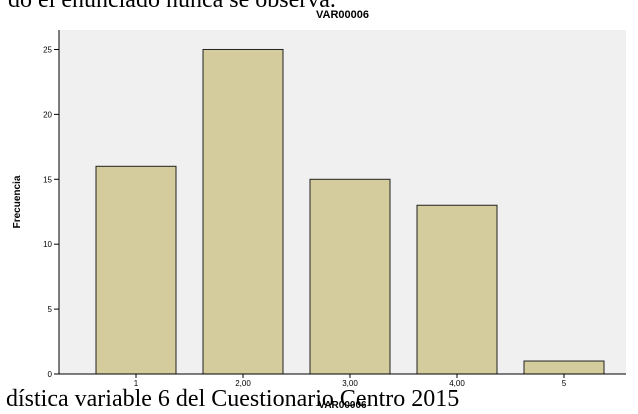  What do you see at coordinates (342, 15) in the screenshot?
I see `chart-title: VAR00006` at bounding box center [342, 15].